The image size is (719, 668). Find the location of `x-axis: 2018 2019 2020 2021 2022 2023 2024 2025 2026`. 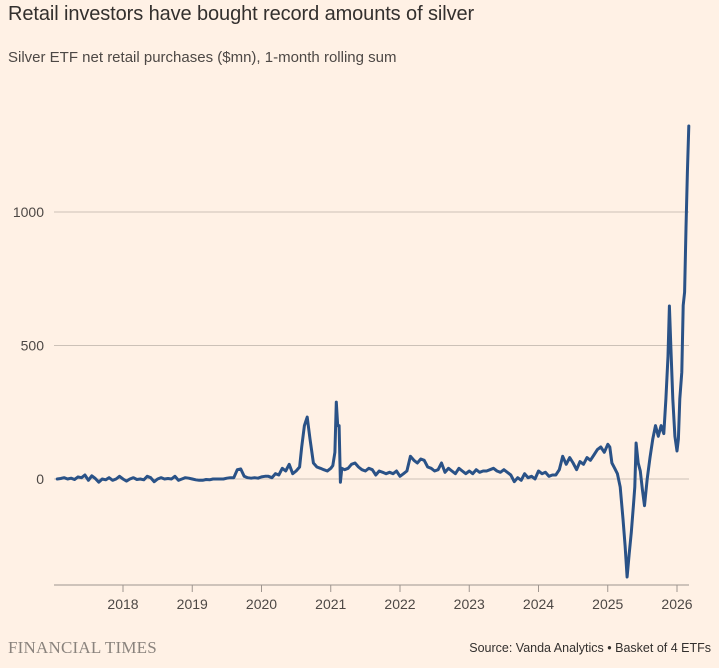

x-axis: 2018 2019 2020 2021 2022 2023 2024 2025 2026 is located at coordinates (373, 598).